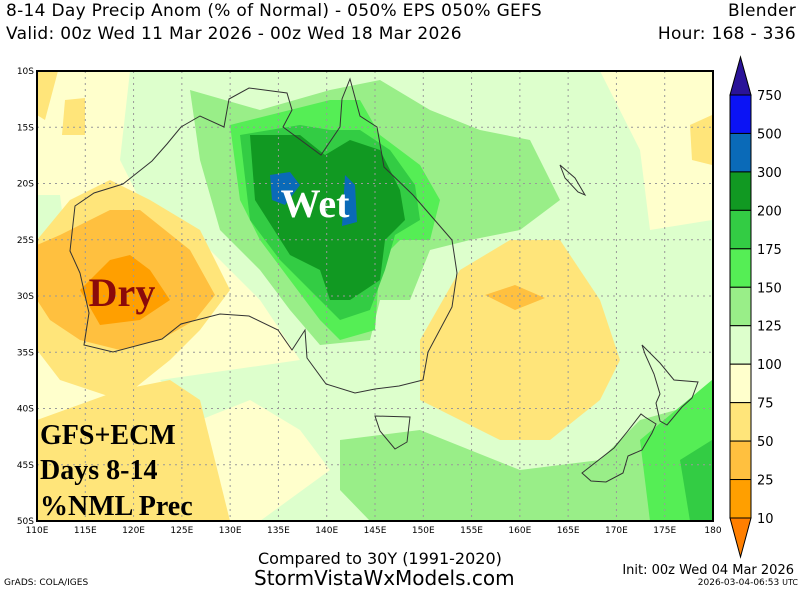 This screenshot has width=802, height=590. I want to click on lat-tick-label: 30S, so click(25, 297).